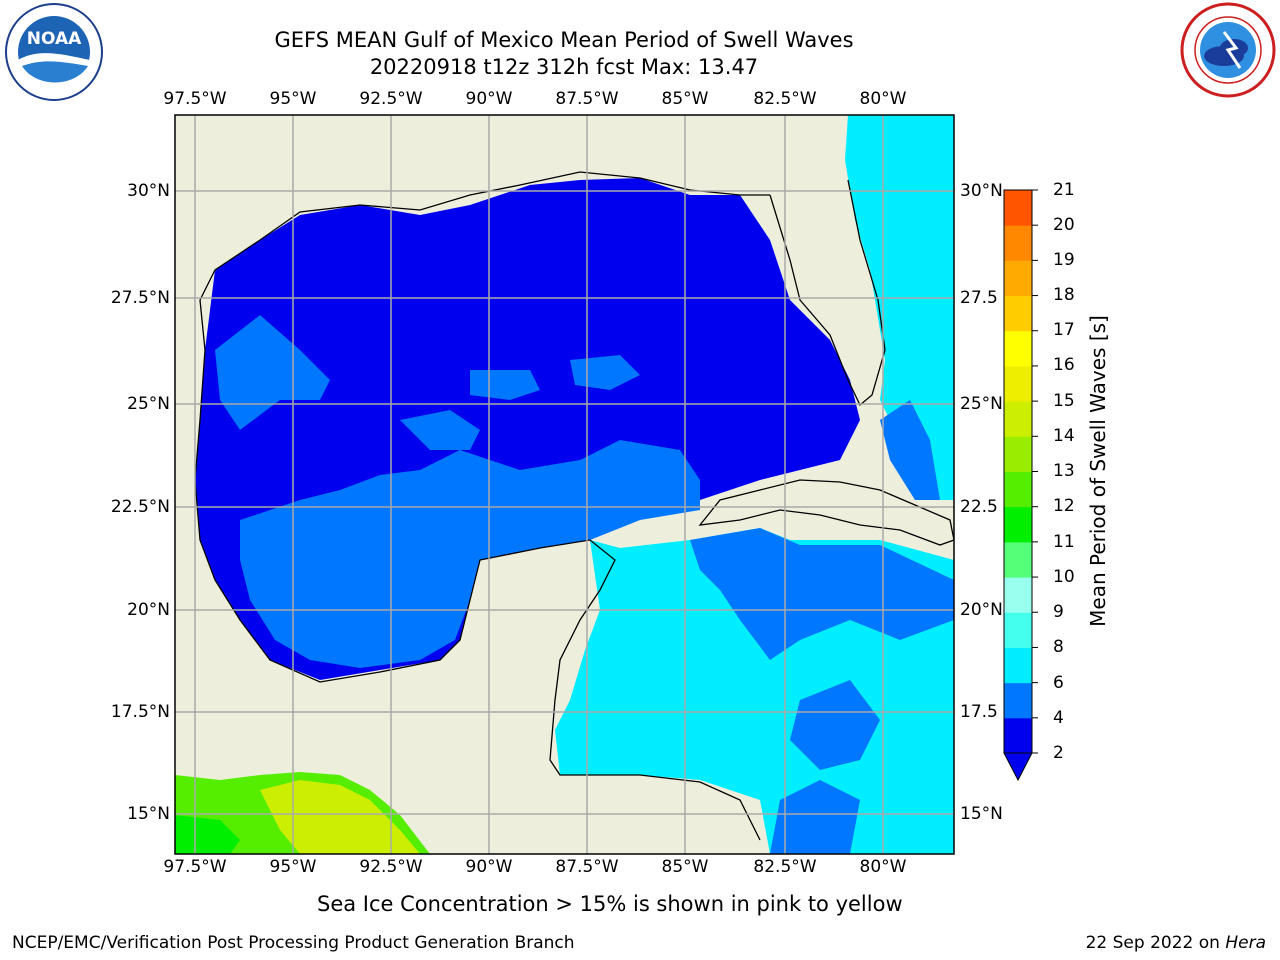 The width and height of the screenshot is (1280, 960). I want to click on lon-label-top: 87.5°W, so click(587, 99).